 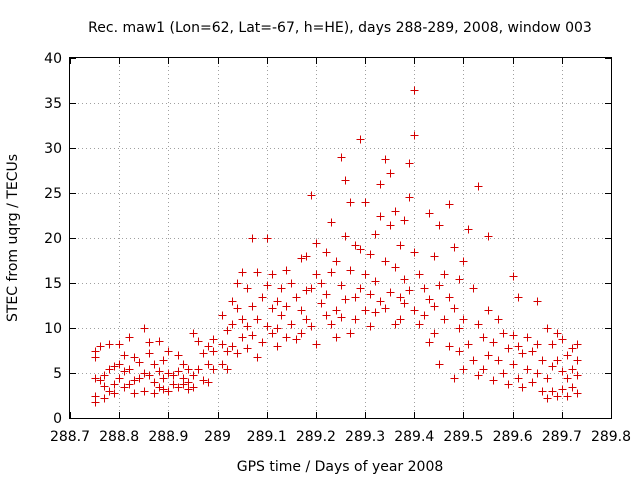 What do you see at coordinates (414, 437) in the screenshot?
I see `x-tick-label: 289.4` at bounding box center [414, 437].